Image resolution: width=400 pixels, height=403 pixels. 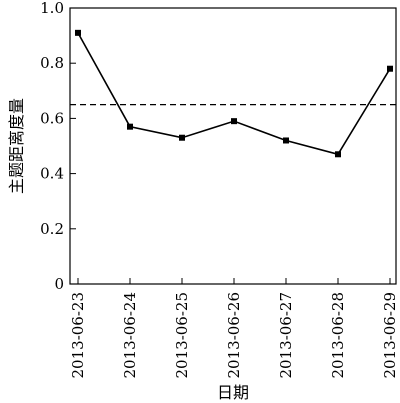 What do you see at coordinates (59, 284) in the screenshot?
I see `y-tick-label: 0` at bounding box center [59, 284].